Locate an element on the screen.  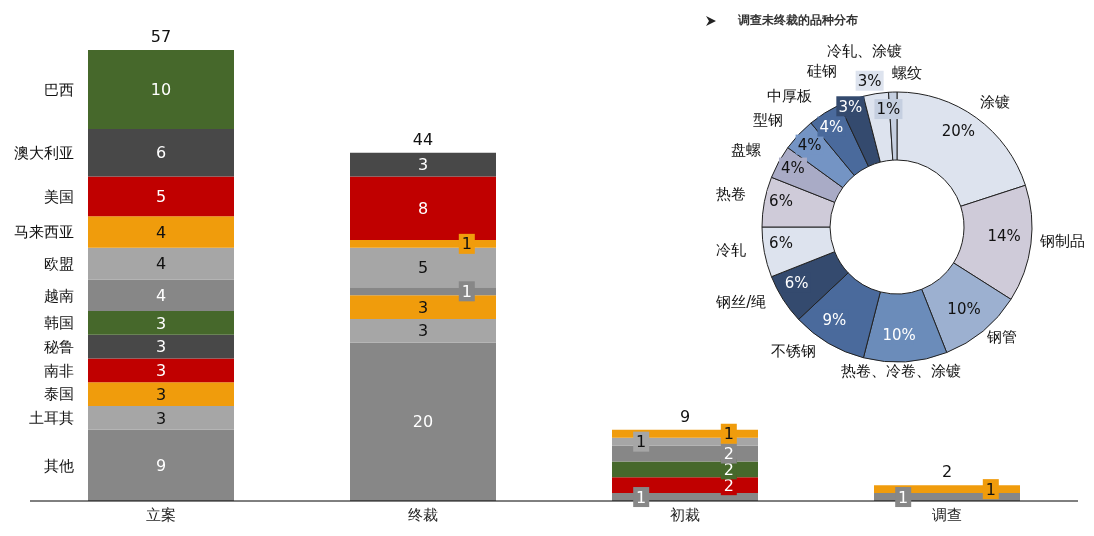
slice-label: 中厚板 is located at coordinates (790, 96).